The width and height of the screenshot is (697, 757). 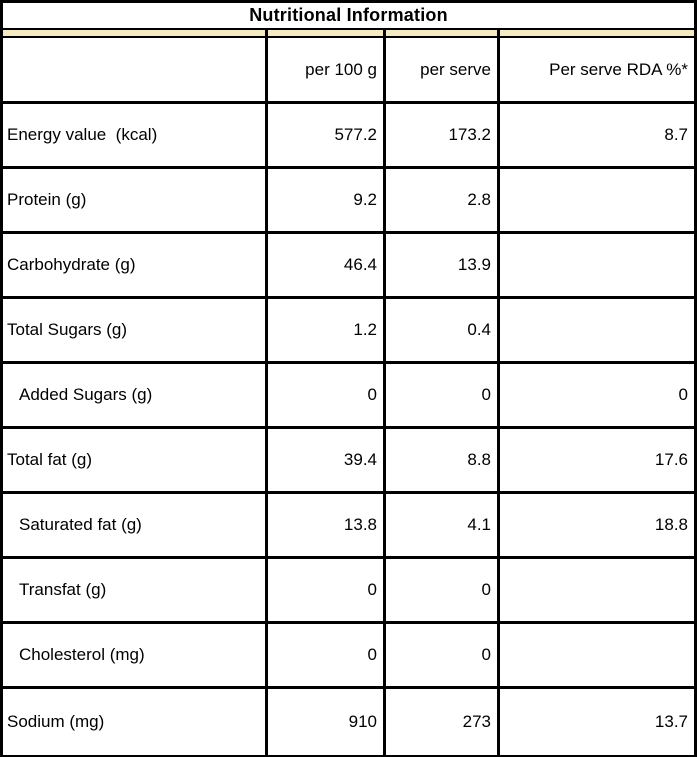 What do you see at coordinates (595, 460) in the screenshot?
I see `rda-value: 17.6` at bounding box center [595, 460].